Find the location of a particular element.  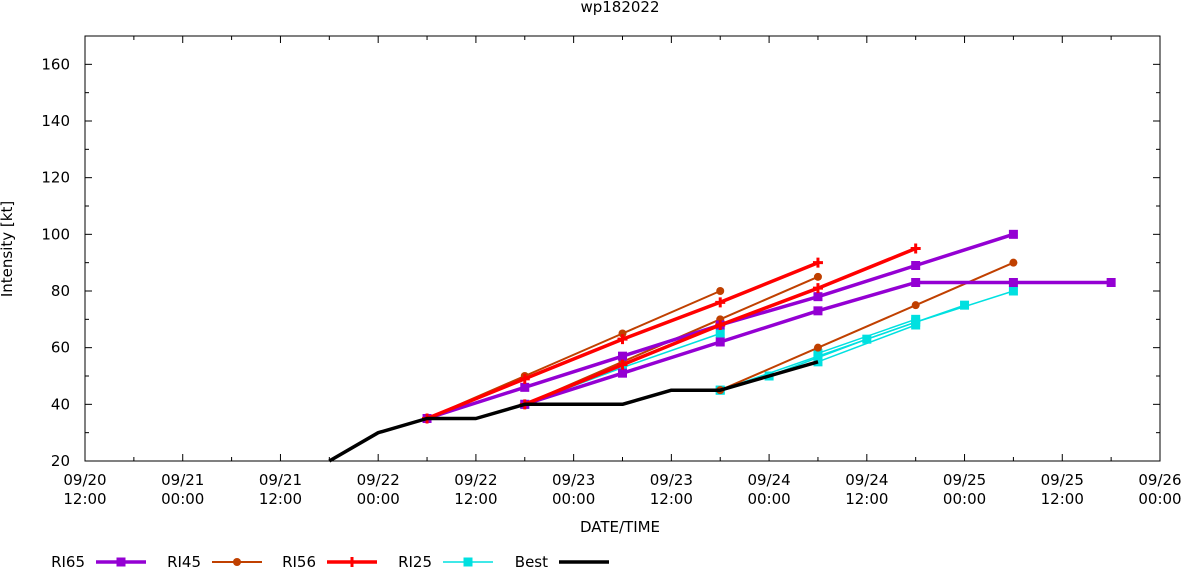

y-tick-label: 60 is located at coordinates (60, 348).